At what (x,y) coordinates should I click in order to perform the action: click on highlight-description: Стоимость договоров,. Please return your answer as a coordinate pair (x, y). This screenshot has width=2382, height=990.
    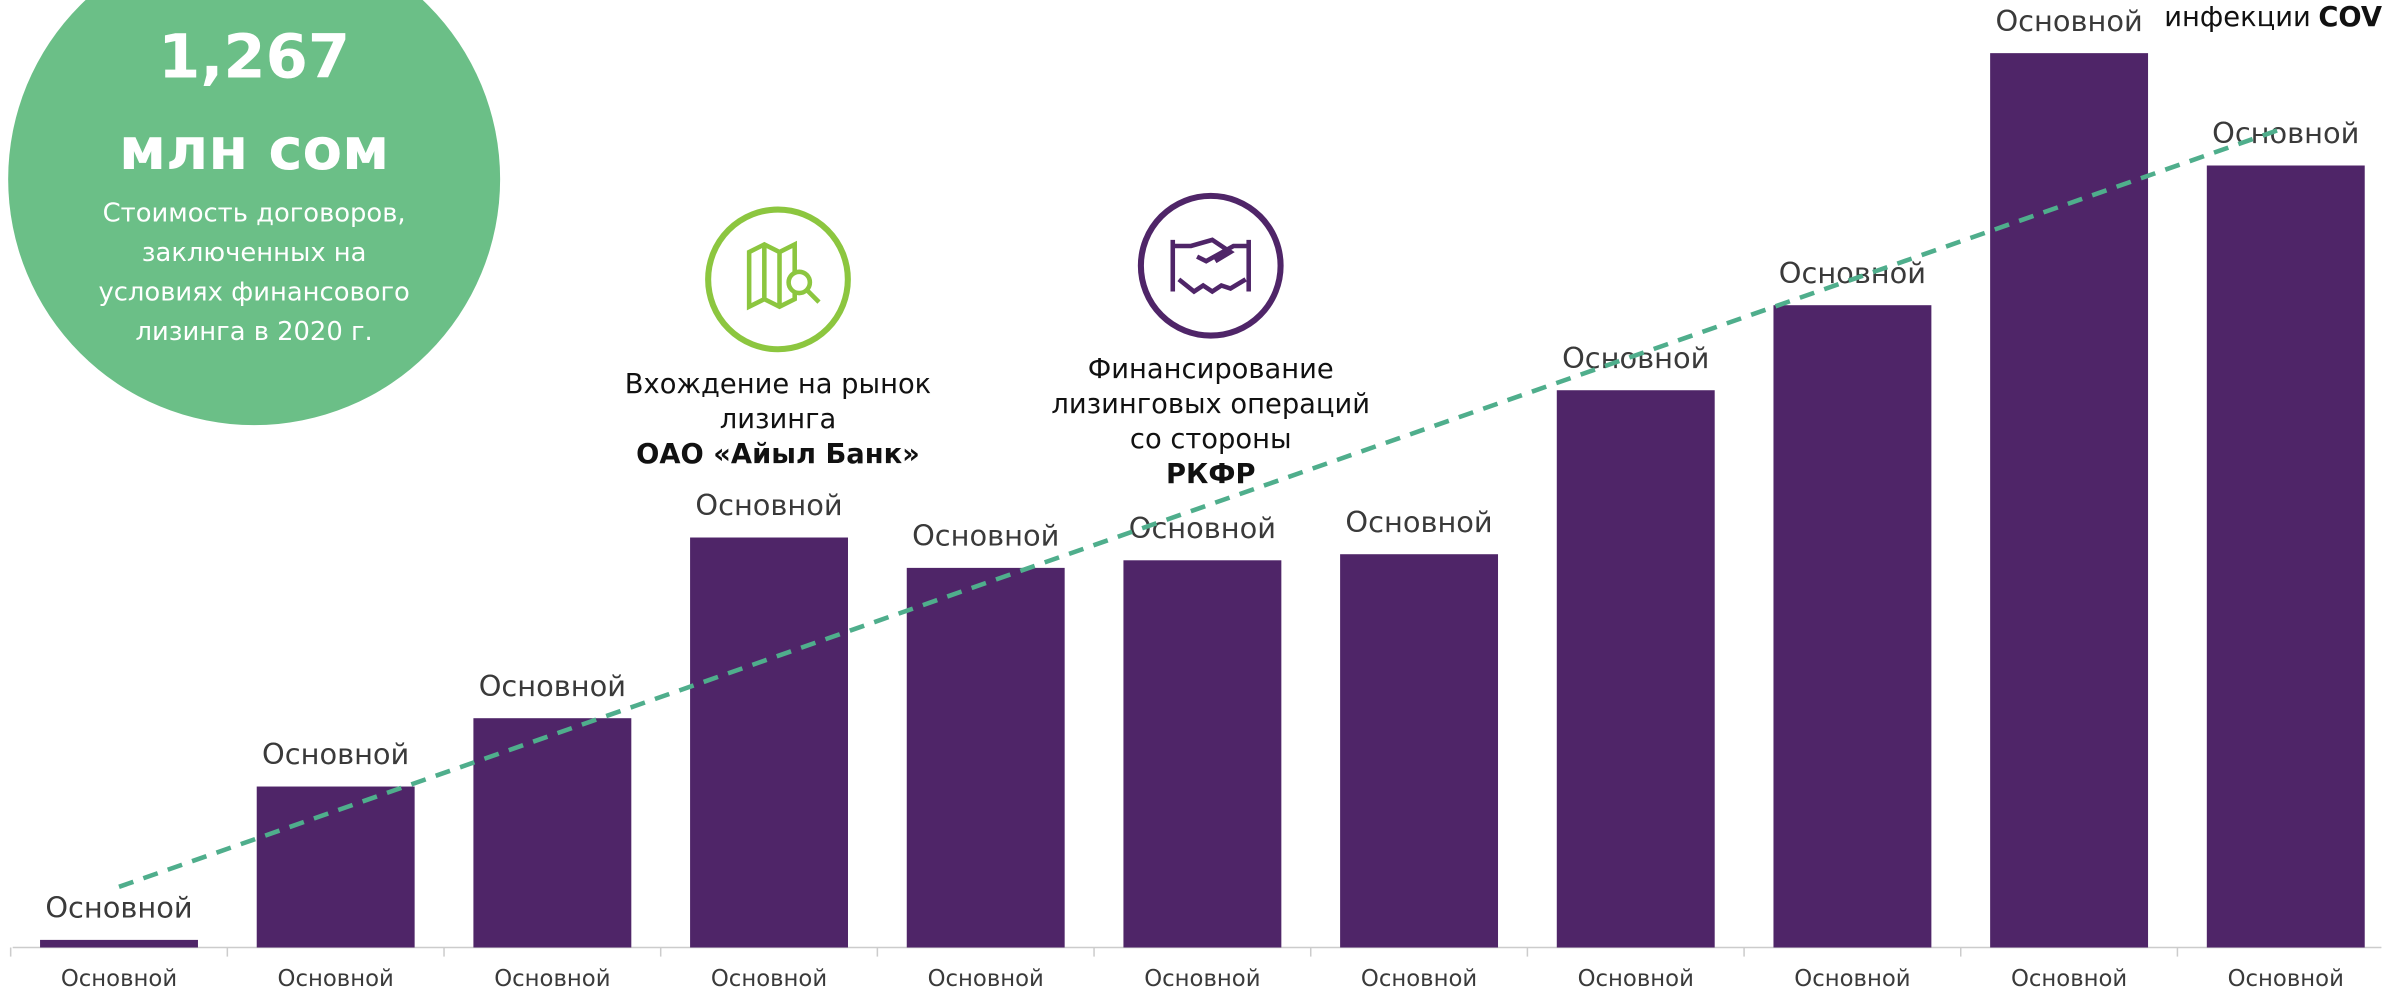
    Looking at the image, I should click on (254, 214).